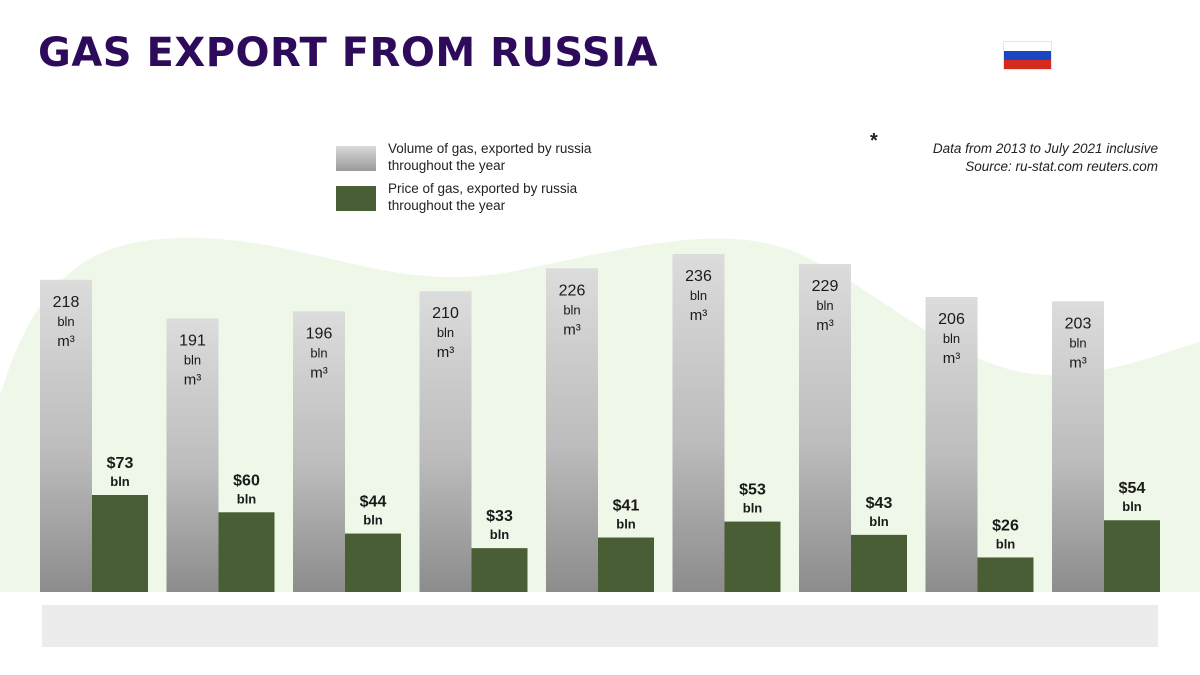  I want to click on volume-label: 236, so click(698, 276).